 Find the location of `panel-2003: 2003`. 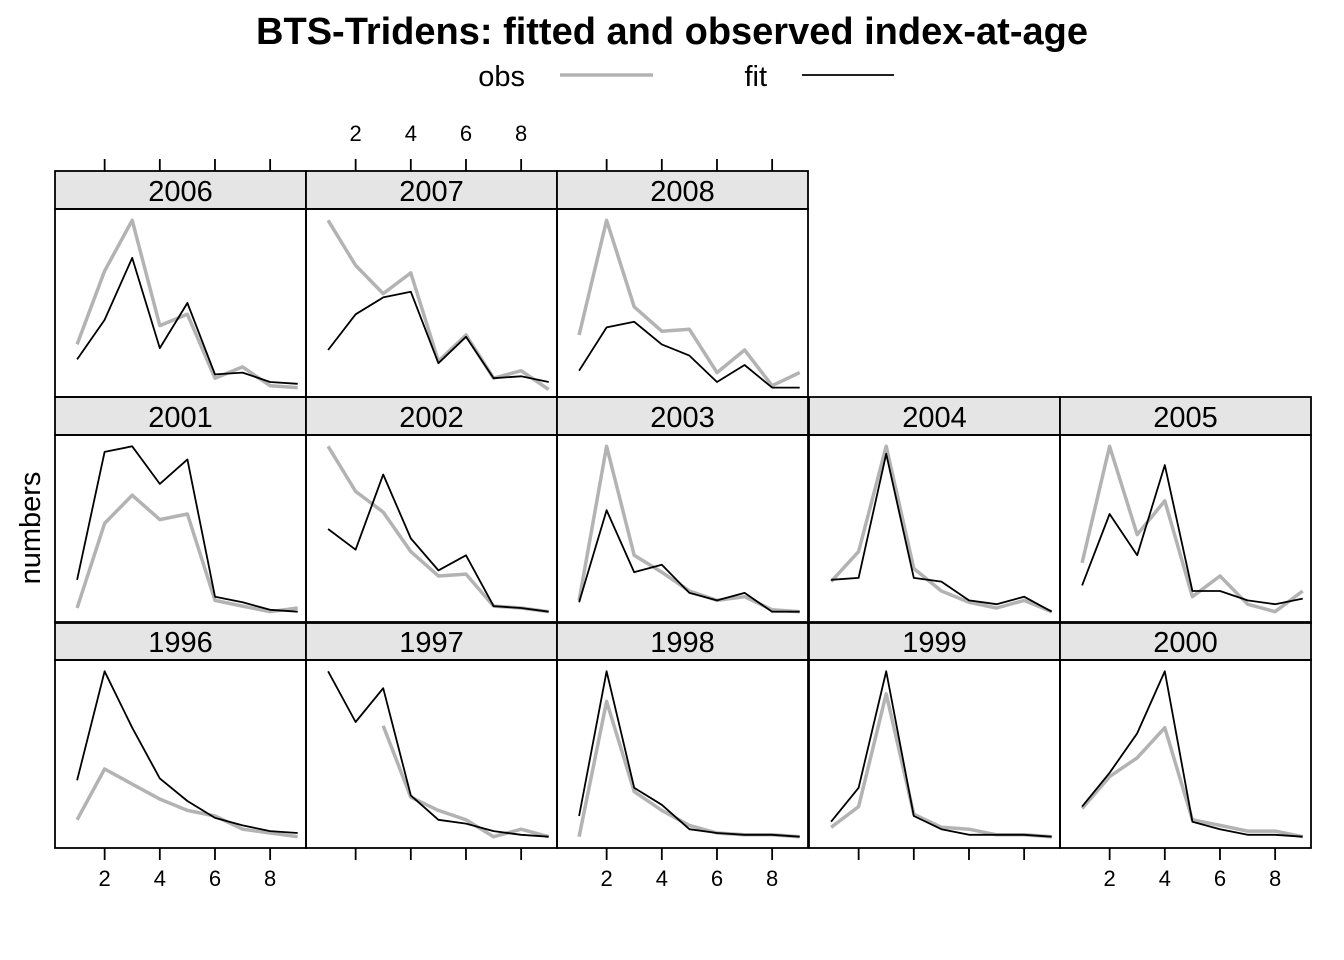

panel-2003: 2003 is located at coordinates (682, 510).